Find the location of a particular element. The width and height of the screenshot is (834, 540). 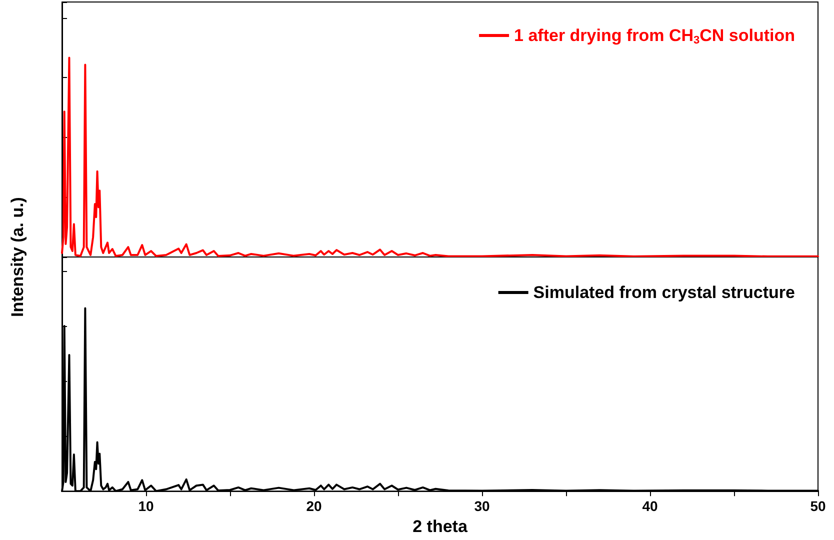

x-tick-label: 50 is located at coordinates (818, 506).